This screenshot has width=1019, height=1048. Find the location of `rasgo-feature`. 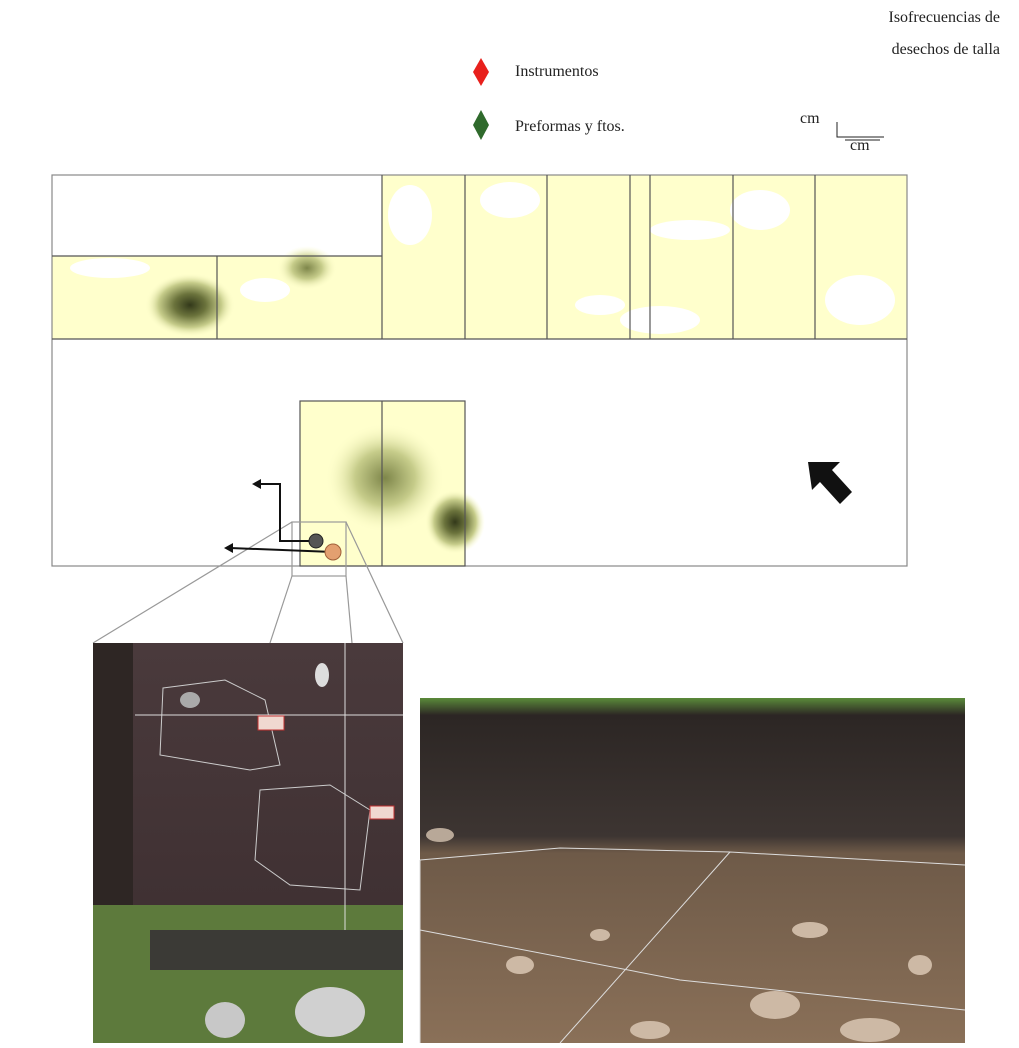

rasgo-feature is located at coordinates (333, 552).